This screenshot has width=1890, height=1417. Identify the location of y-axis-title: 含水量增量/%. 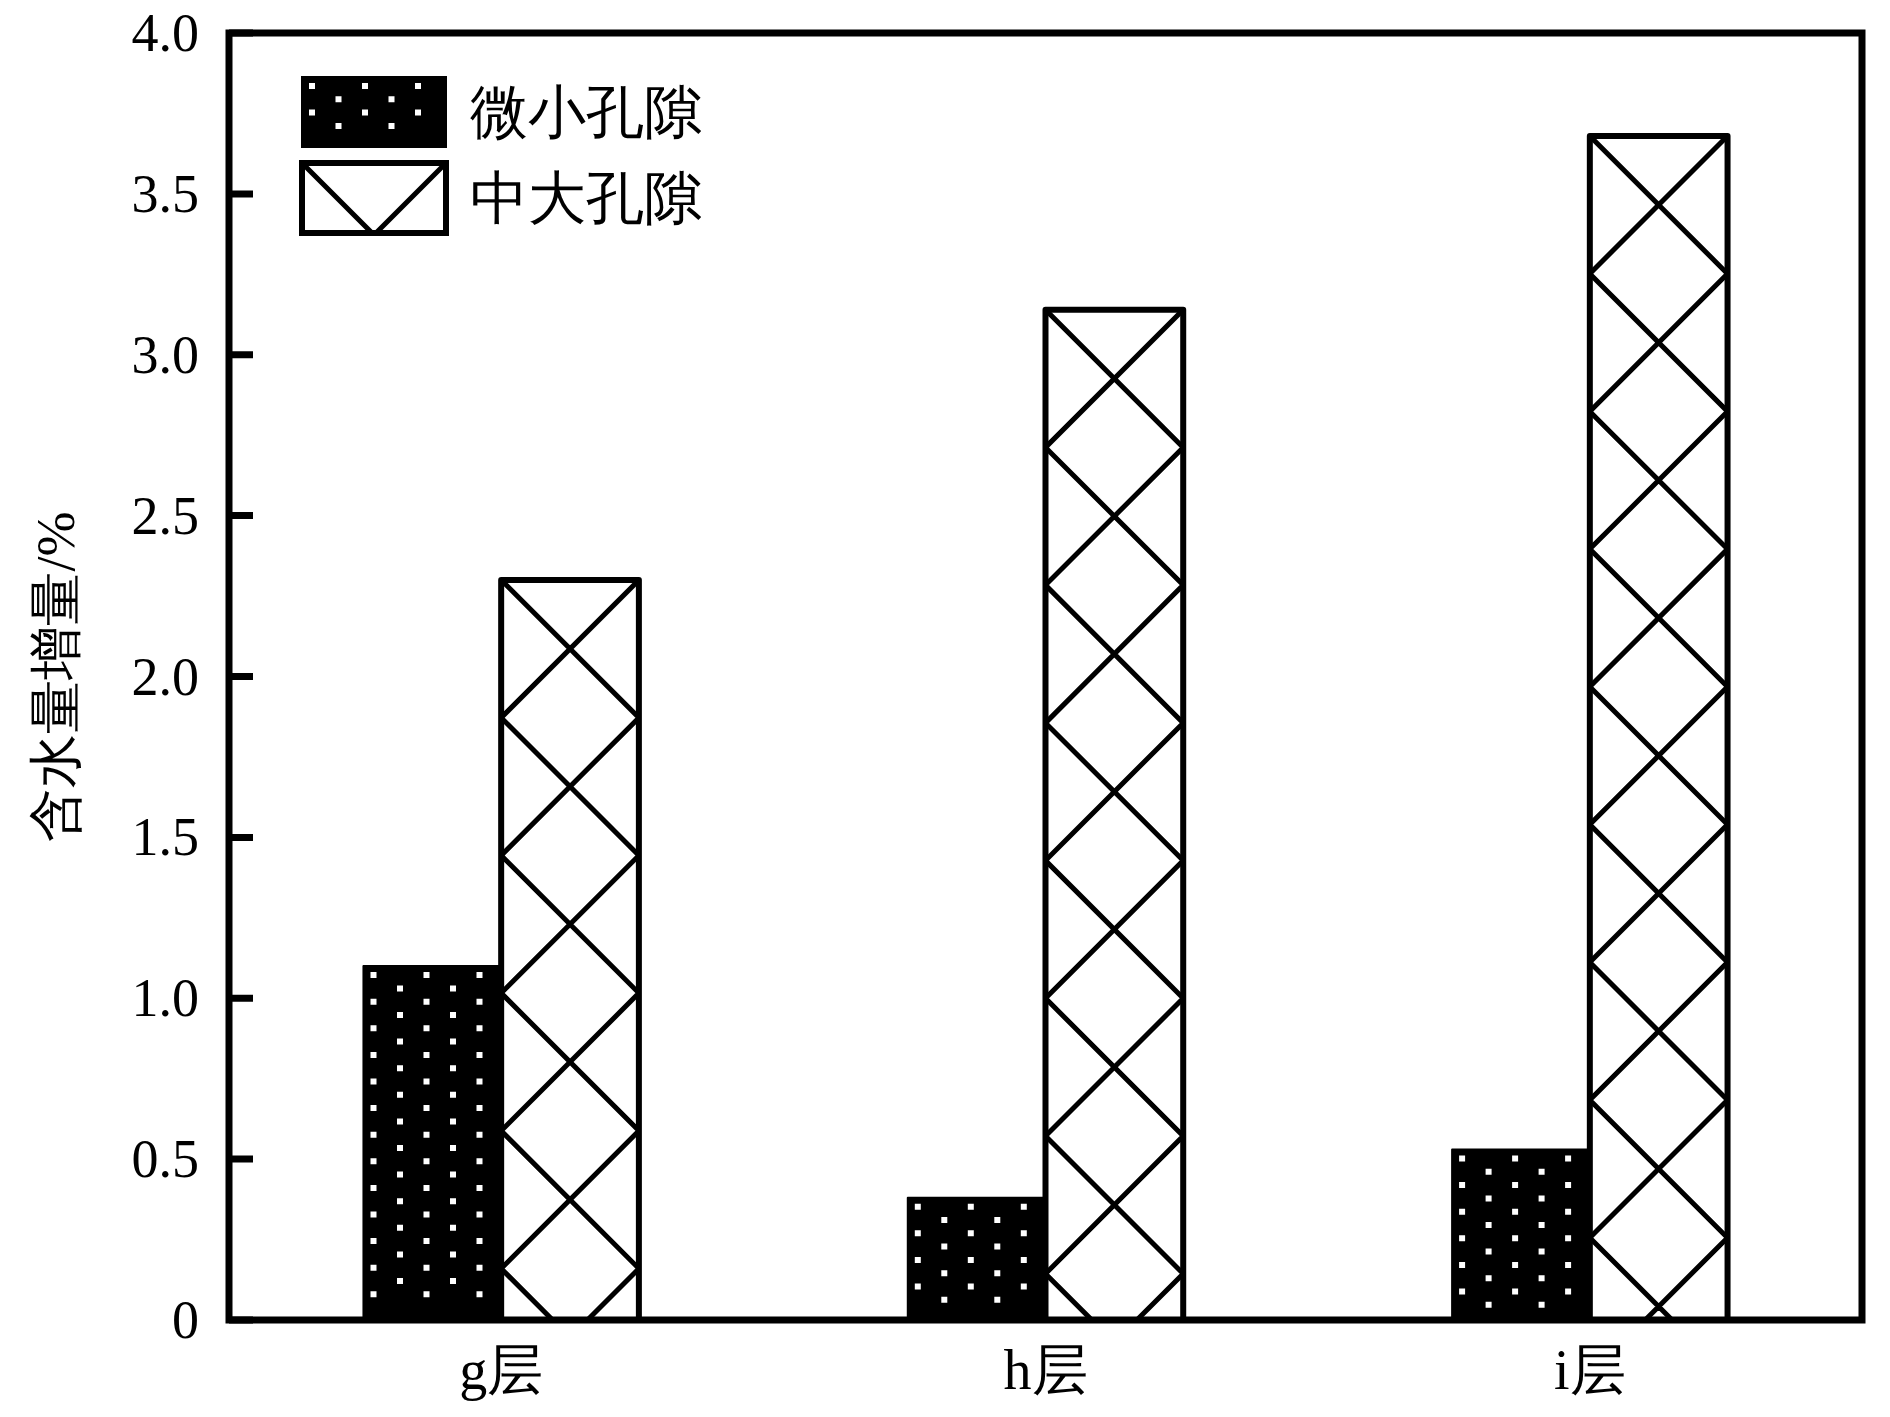
(56, 676).